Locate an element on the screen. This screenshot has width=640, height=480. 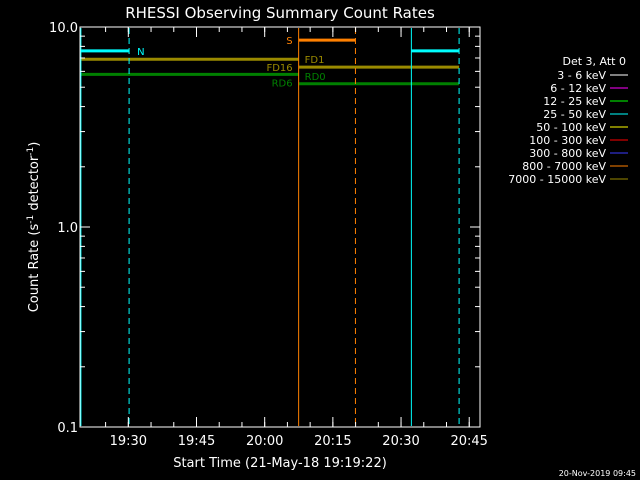
legend-entry-label: 300 - 800 keV is located at coordinates (567, 153).